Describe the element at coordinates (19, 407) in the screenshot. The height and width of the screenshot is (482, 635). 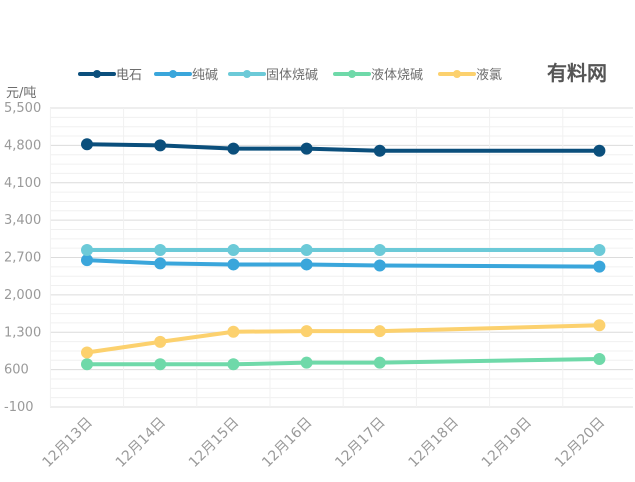
I see `y-tick-label: -100` at that location.